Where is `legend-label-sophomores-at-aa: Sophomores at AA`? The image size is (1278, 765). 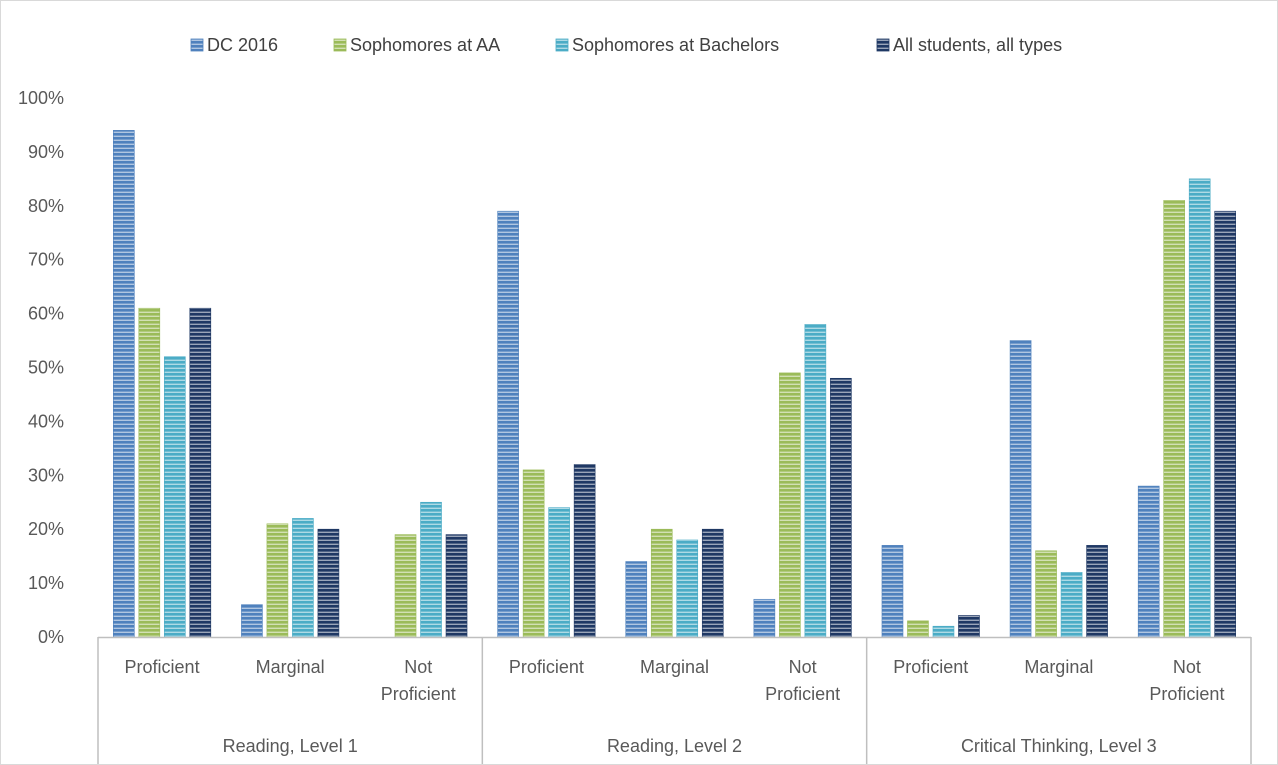
legend-label-sophomores-at-aa: Sophomores at AA is located at coordinates (425, 45).